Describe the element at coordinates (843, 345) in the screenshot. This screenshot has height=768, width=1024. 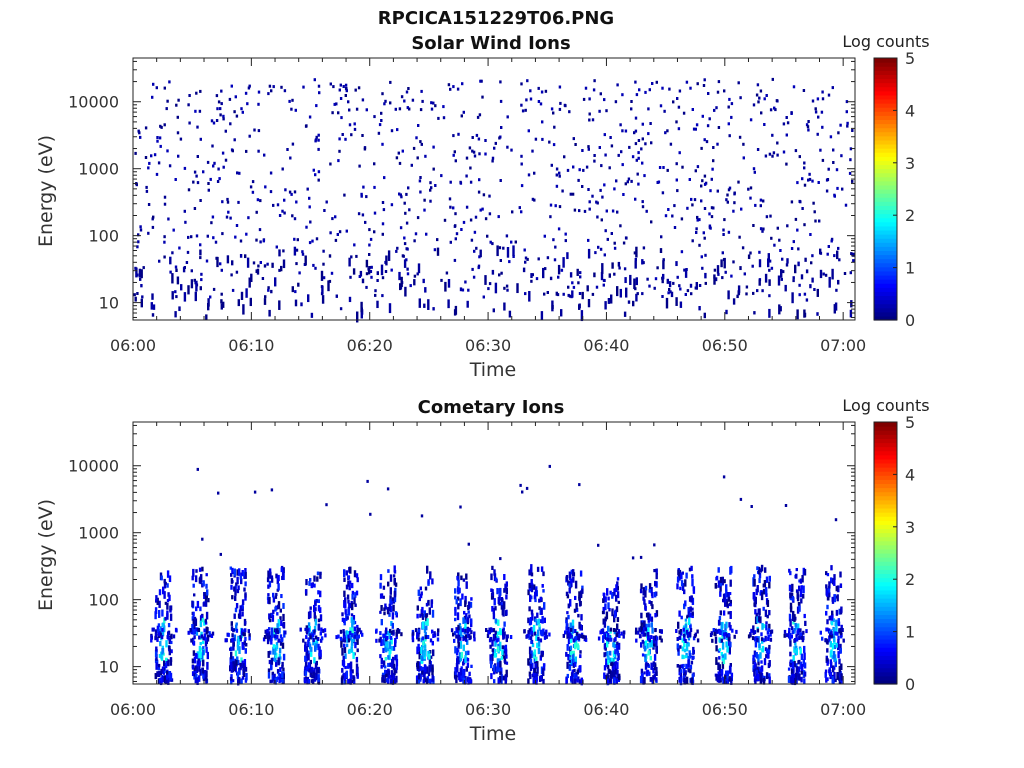
I see `sw-xtick-label: 07:00` at that location.